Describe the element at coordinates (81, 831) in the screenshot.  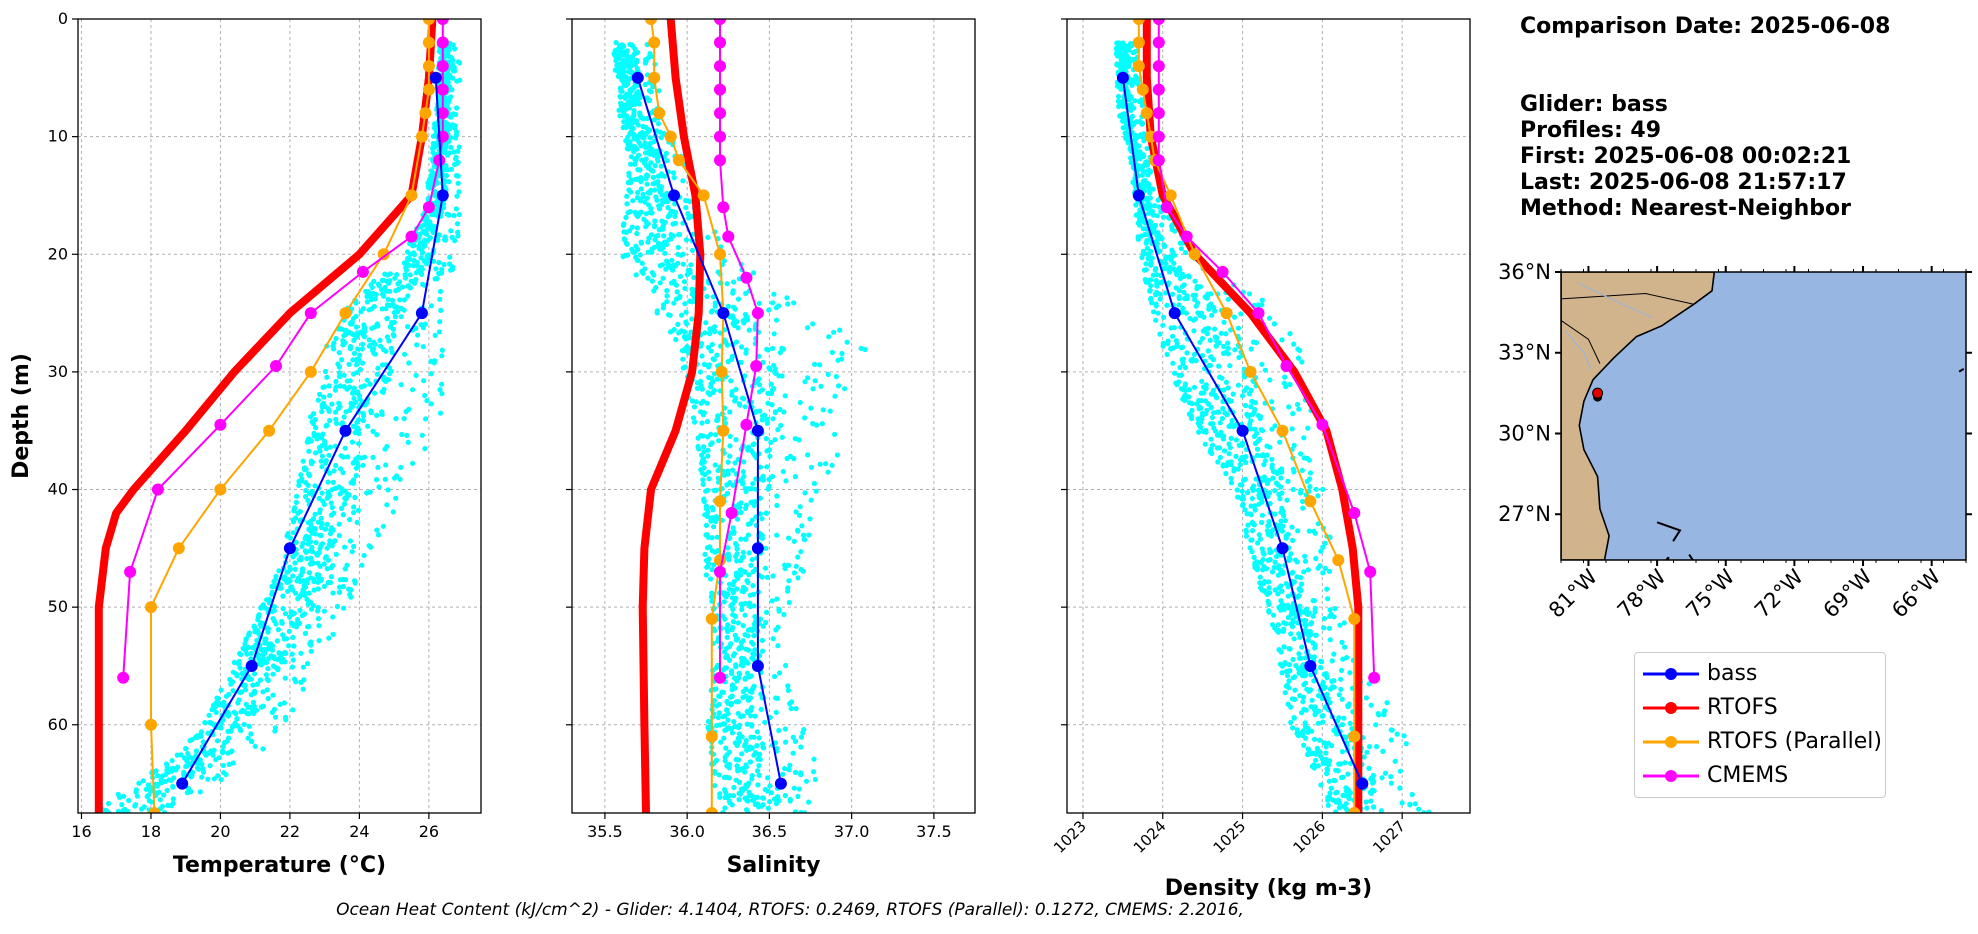
I see `x-tick-label: 16` at that location.